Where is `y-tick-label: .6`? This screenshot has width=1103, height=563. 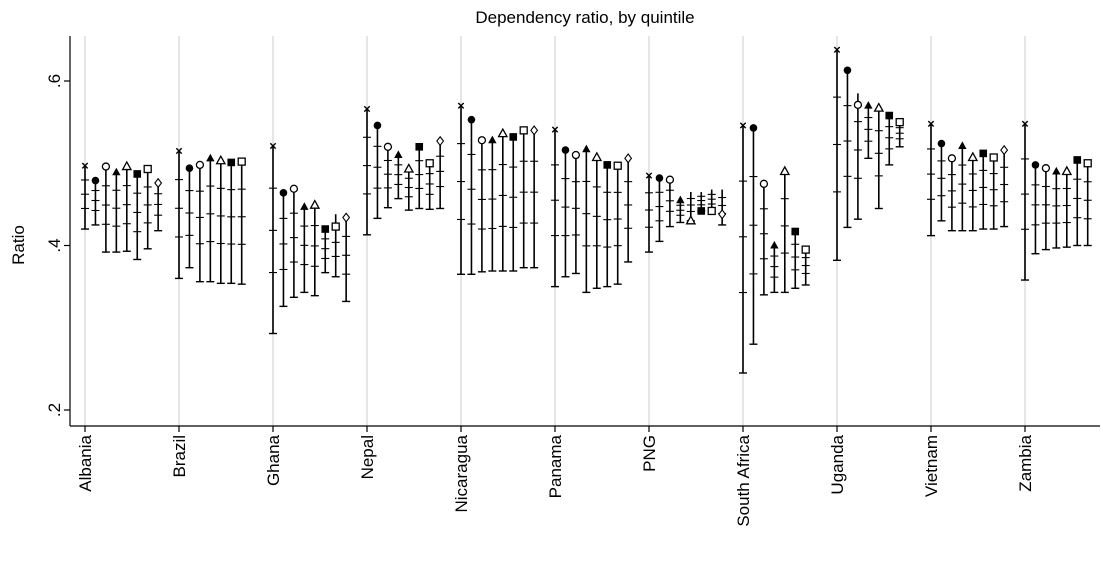 y-tick-label: .6 is located at coordinates (54, 81).